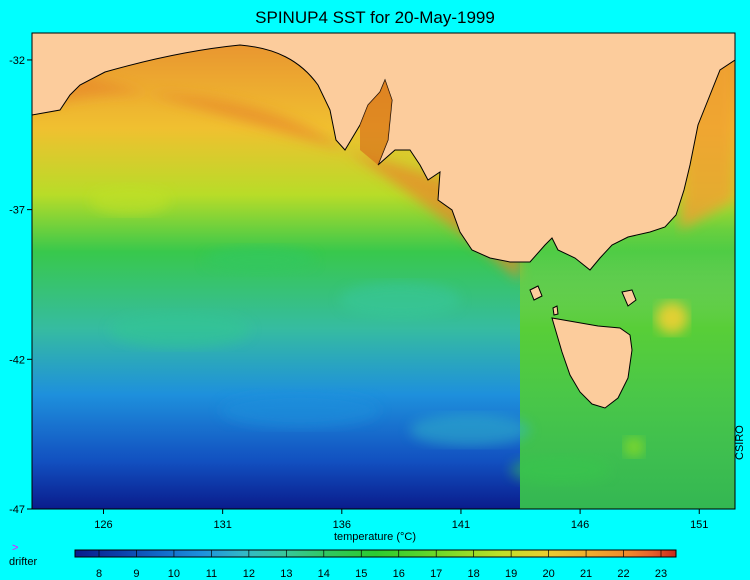  I want to click on latitude-axis: -32 -37 -42 -47, so click(20, 285).